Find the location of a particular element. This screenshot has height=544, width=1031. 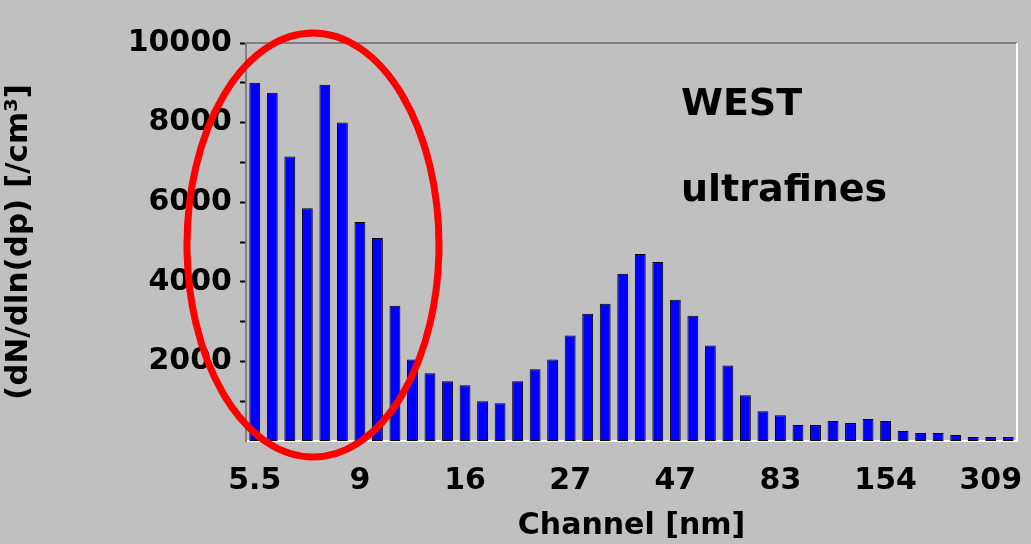

annotation: ultrafines is located at coordinates (784, 187).